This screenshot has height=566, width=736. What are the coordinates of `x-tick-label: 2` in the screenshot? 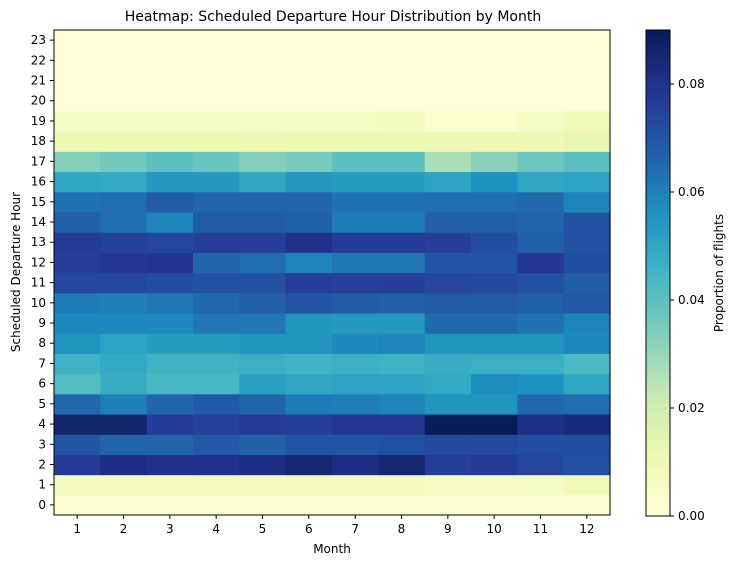 It's located at (124, 529).